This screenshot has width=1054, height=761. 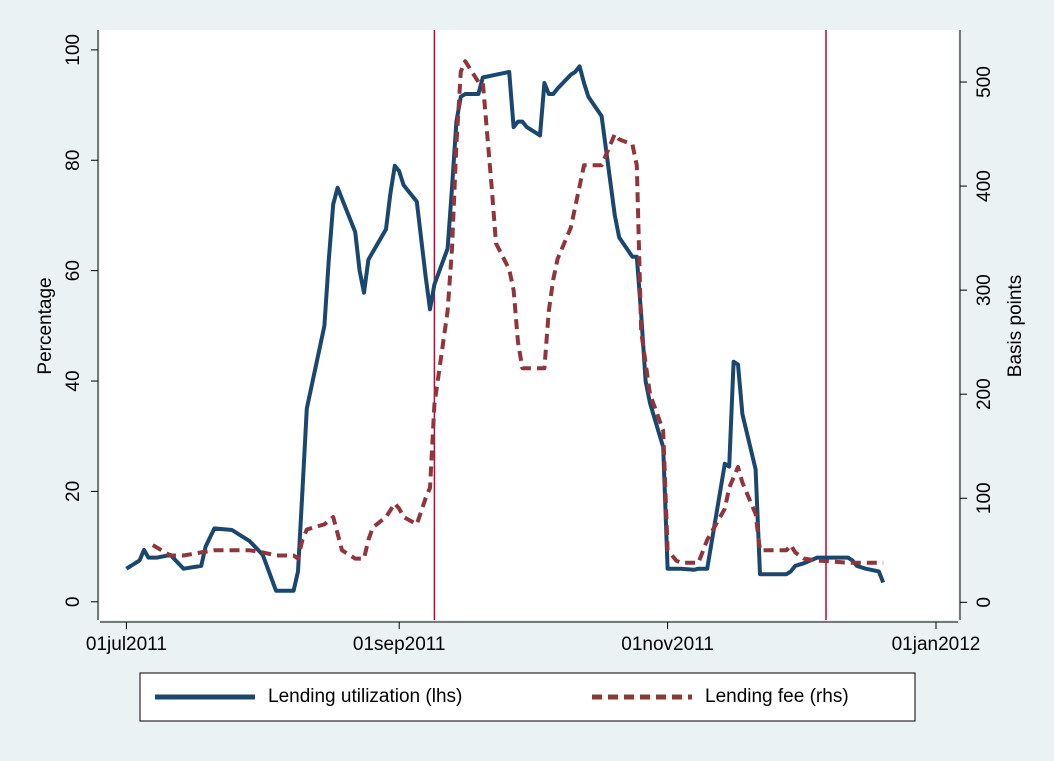 What do you see at coordinates (73, 601) in the screenshot?
I see `y-tick-label: 0` at bounding box center [73, 601].